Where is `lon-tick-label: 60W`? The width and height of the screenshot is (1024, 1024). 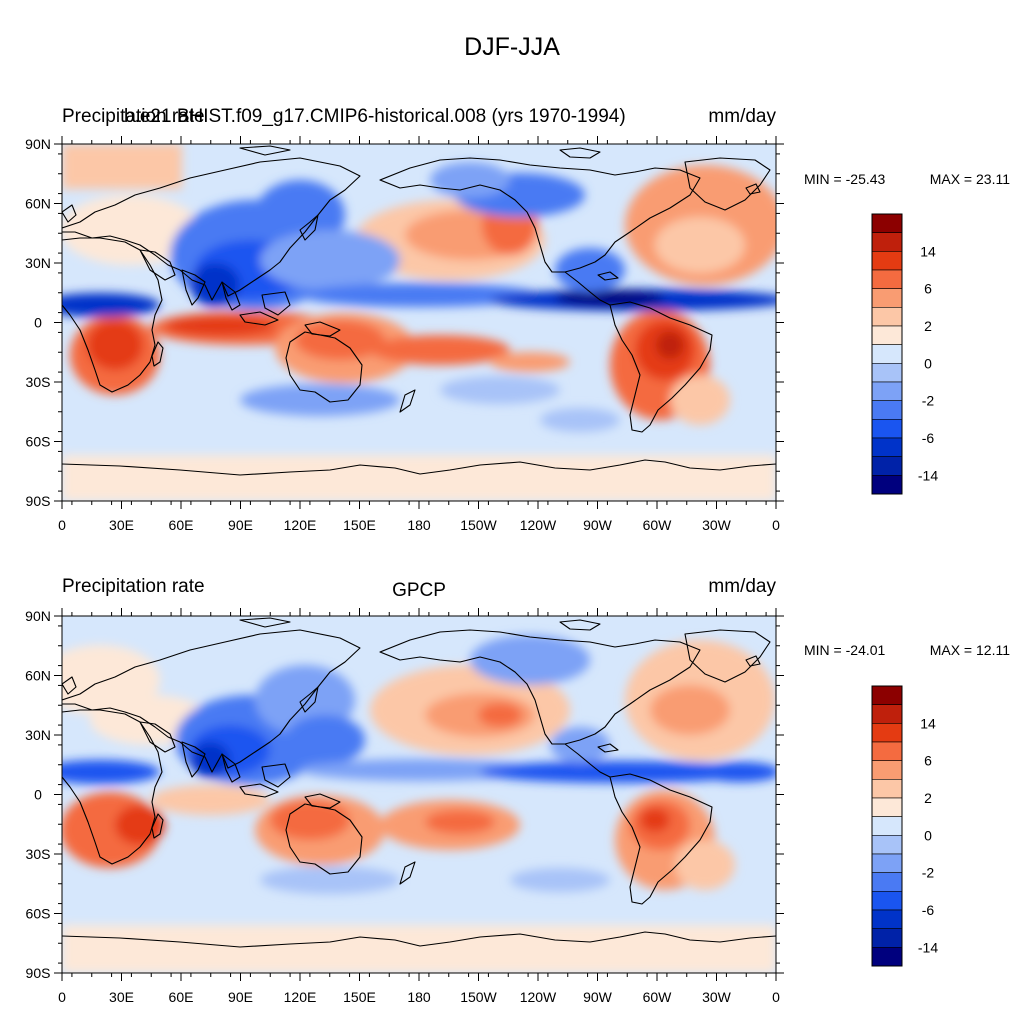 lon-tick-label: 60W is located at coordinates (658, 525).